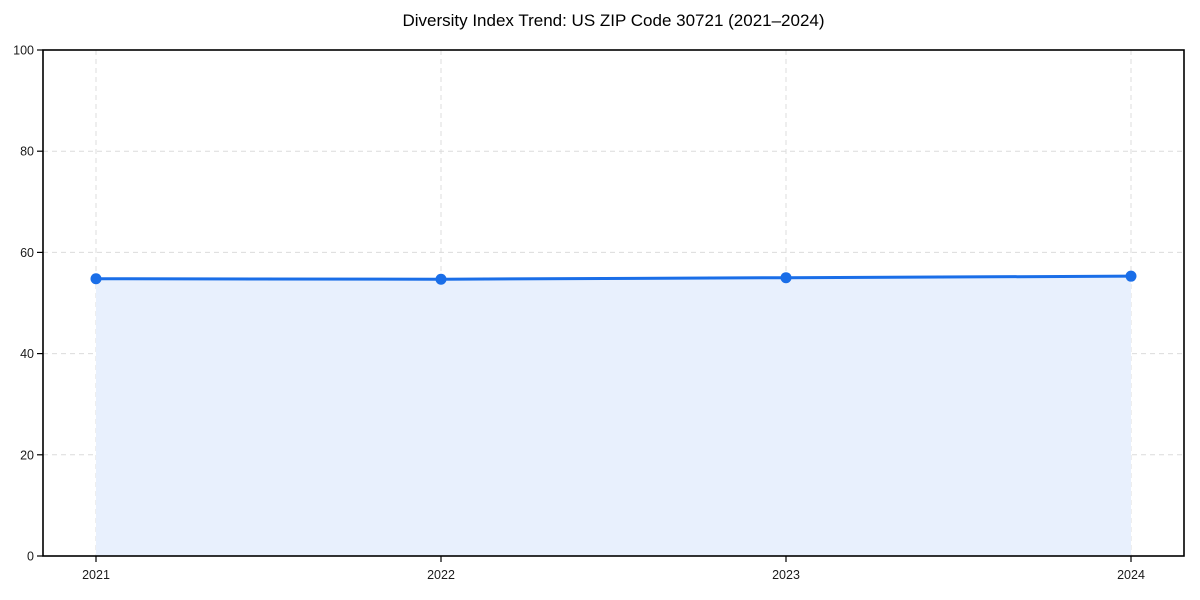 This screenshot has height=600, width=1200. Describe the element at coordinates (786, 278) in the screenshot. I see `data-point-2023` at that location.